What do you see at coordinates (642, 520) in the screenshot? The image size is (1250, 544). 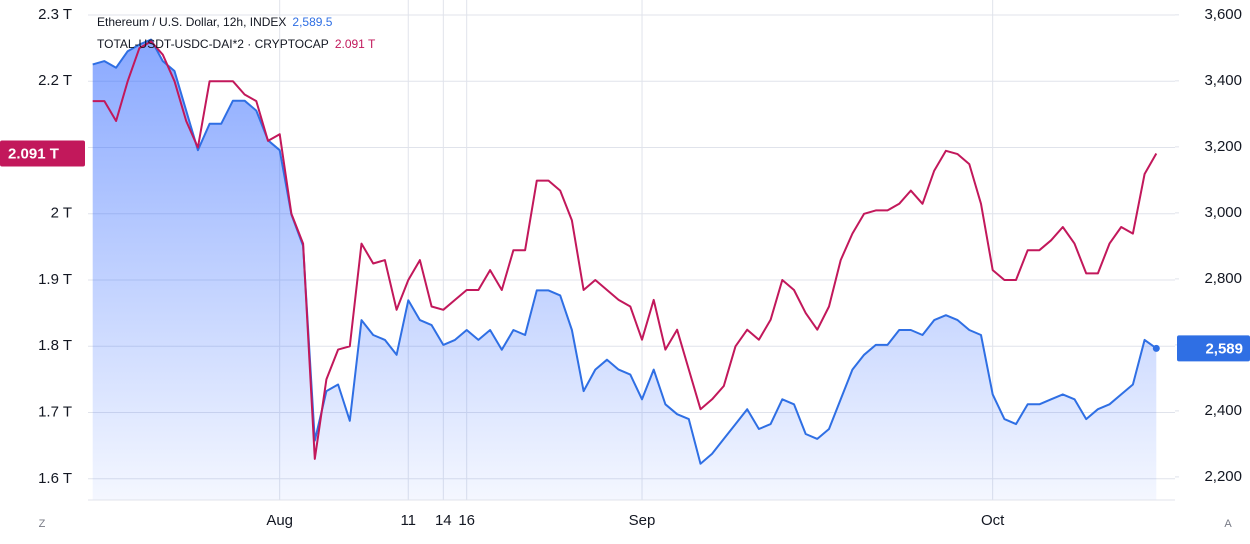 I see `x-tick-label: Sep` at bounding box center [642, 520].